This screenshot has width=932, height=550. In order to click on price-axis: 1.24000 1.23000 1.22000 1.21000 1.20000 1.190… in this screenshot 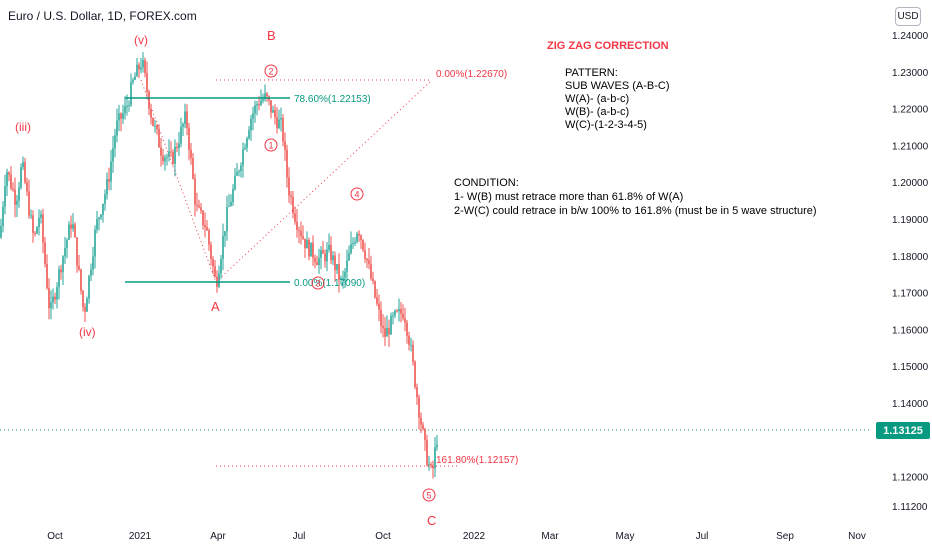, I will do `click(910, 272)`.